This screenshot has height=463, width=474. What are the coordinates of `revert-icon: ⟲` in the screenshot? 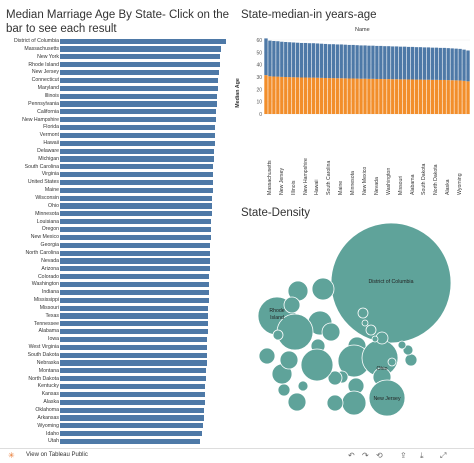 It's located at (379, 455).